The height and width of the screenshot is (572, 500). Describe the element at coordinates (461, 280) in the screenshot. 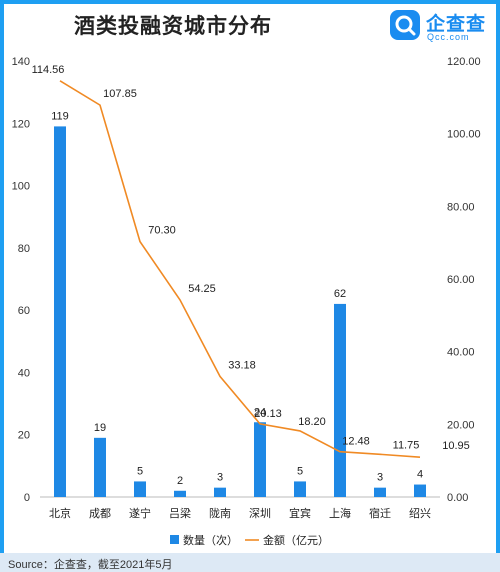

I see `y-right-tick-label: 60.00` at that location.